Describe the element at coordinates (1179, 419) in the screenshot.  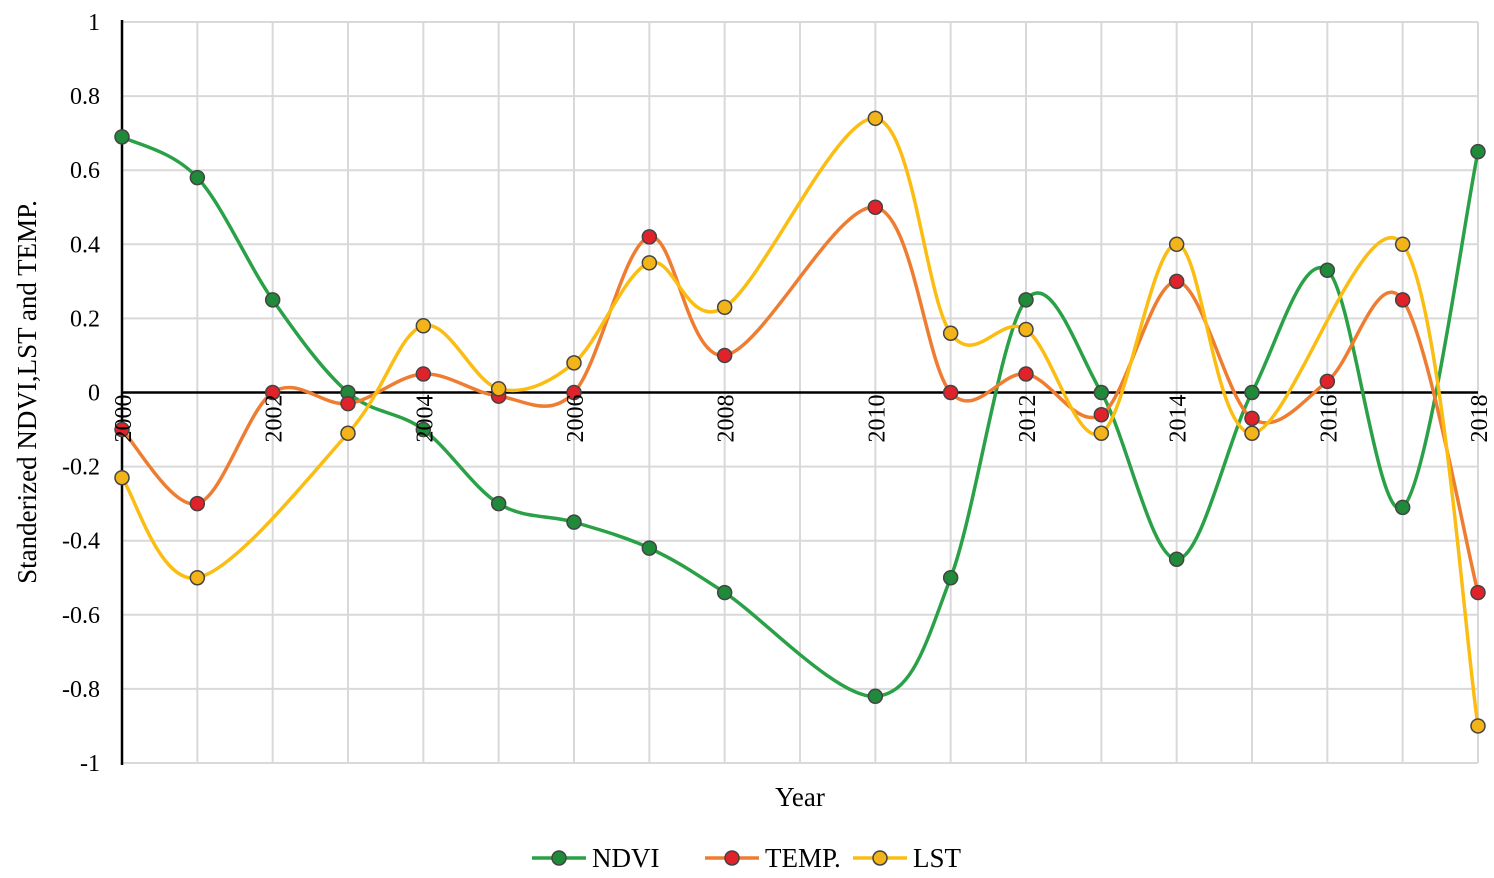
I see `x-tick-label: 2014` at that location.